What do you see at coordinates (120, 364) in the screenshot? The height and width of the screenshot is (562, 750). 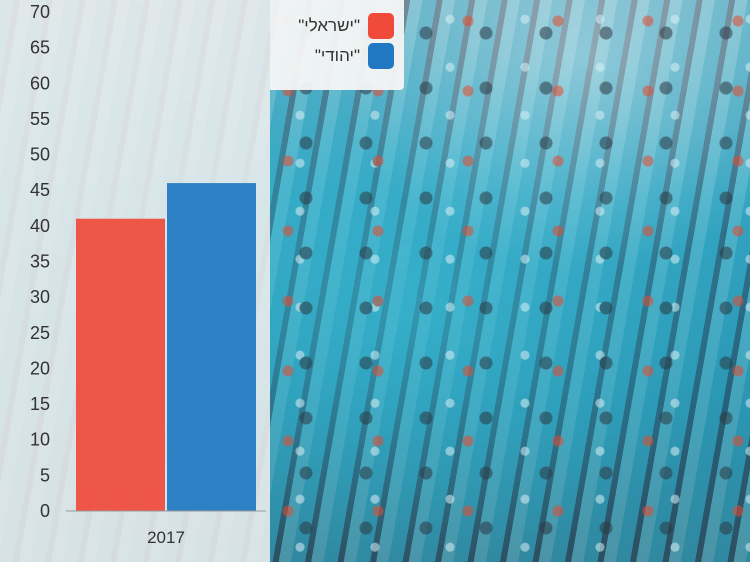 I see `bar-israeli` at bounding box center [120, 364].